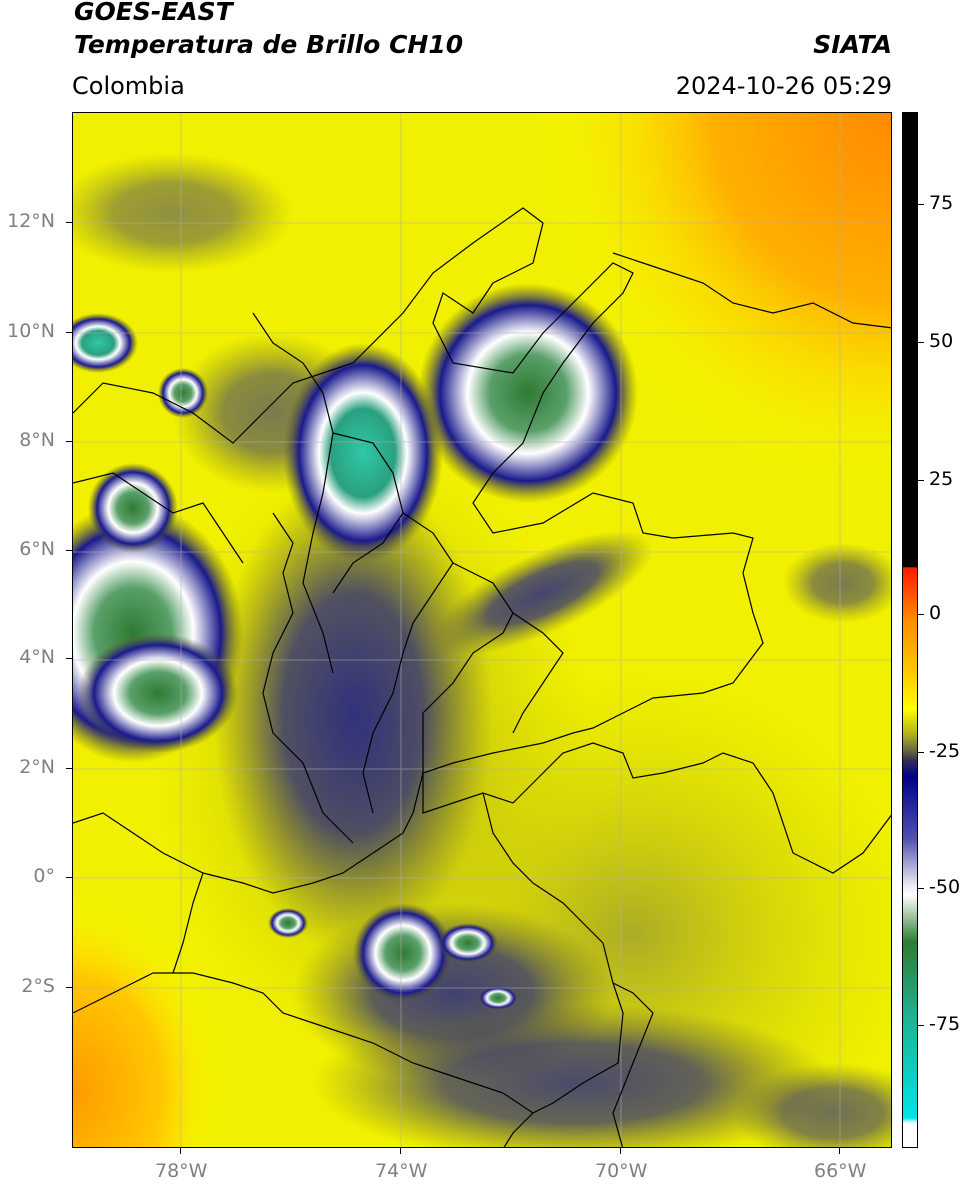  What do you see at coordinates (840, 1171) in the screenshot?
I see `lon-label-66w: 66°W` at bounding box center [840, 1171].